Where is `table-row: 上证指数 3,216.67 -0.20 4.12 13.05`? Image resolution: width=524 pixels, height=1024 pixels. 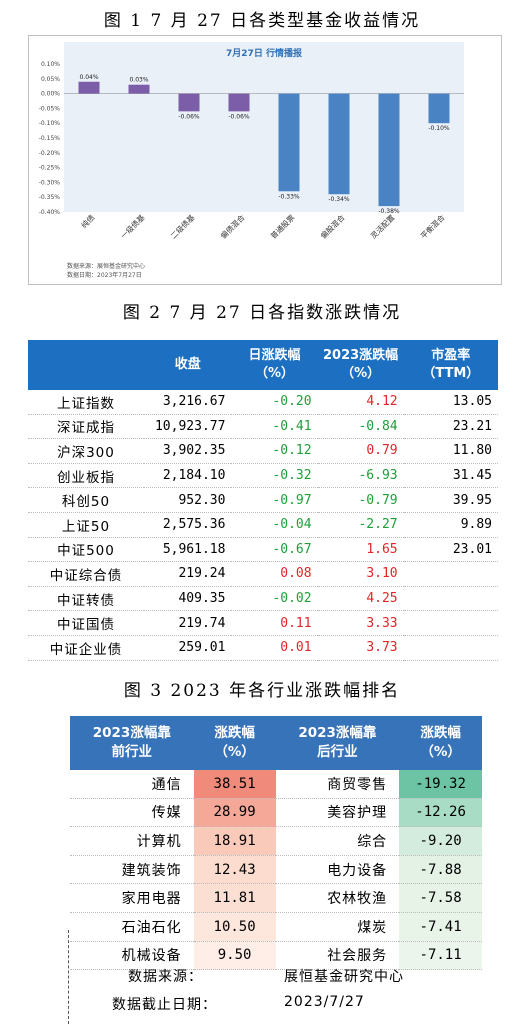 table-row: 上证指数 3,216.67 -0.20 4.12 13.05 is located at coordinates (263, 402).